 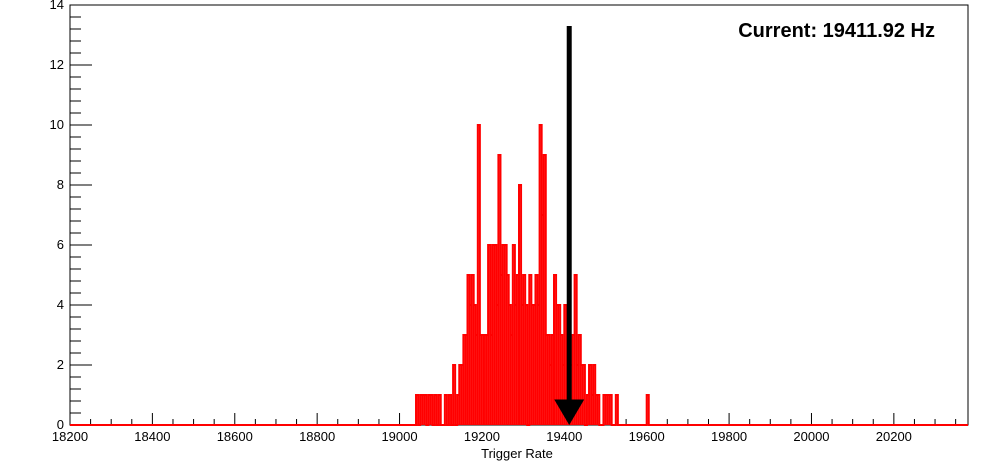 What do you see at coordinates (569, 225) in the screenshot?
I see `current-rate-arrow` at bounding box center [569, 225].